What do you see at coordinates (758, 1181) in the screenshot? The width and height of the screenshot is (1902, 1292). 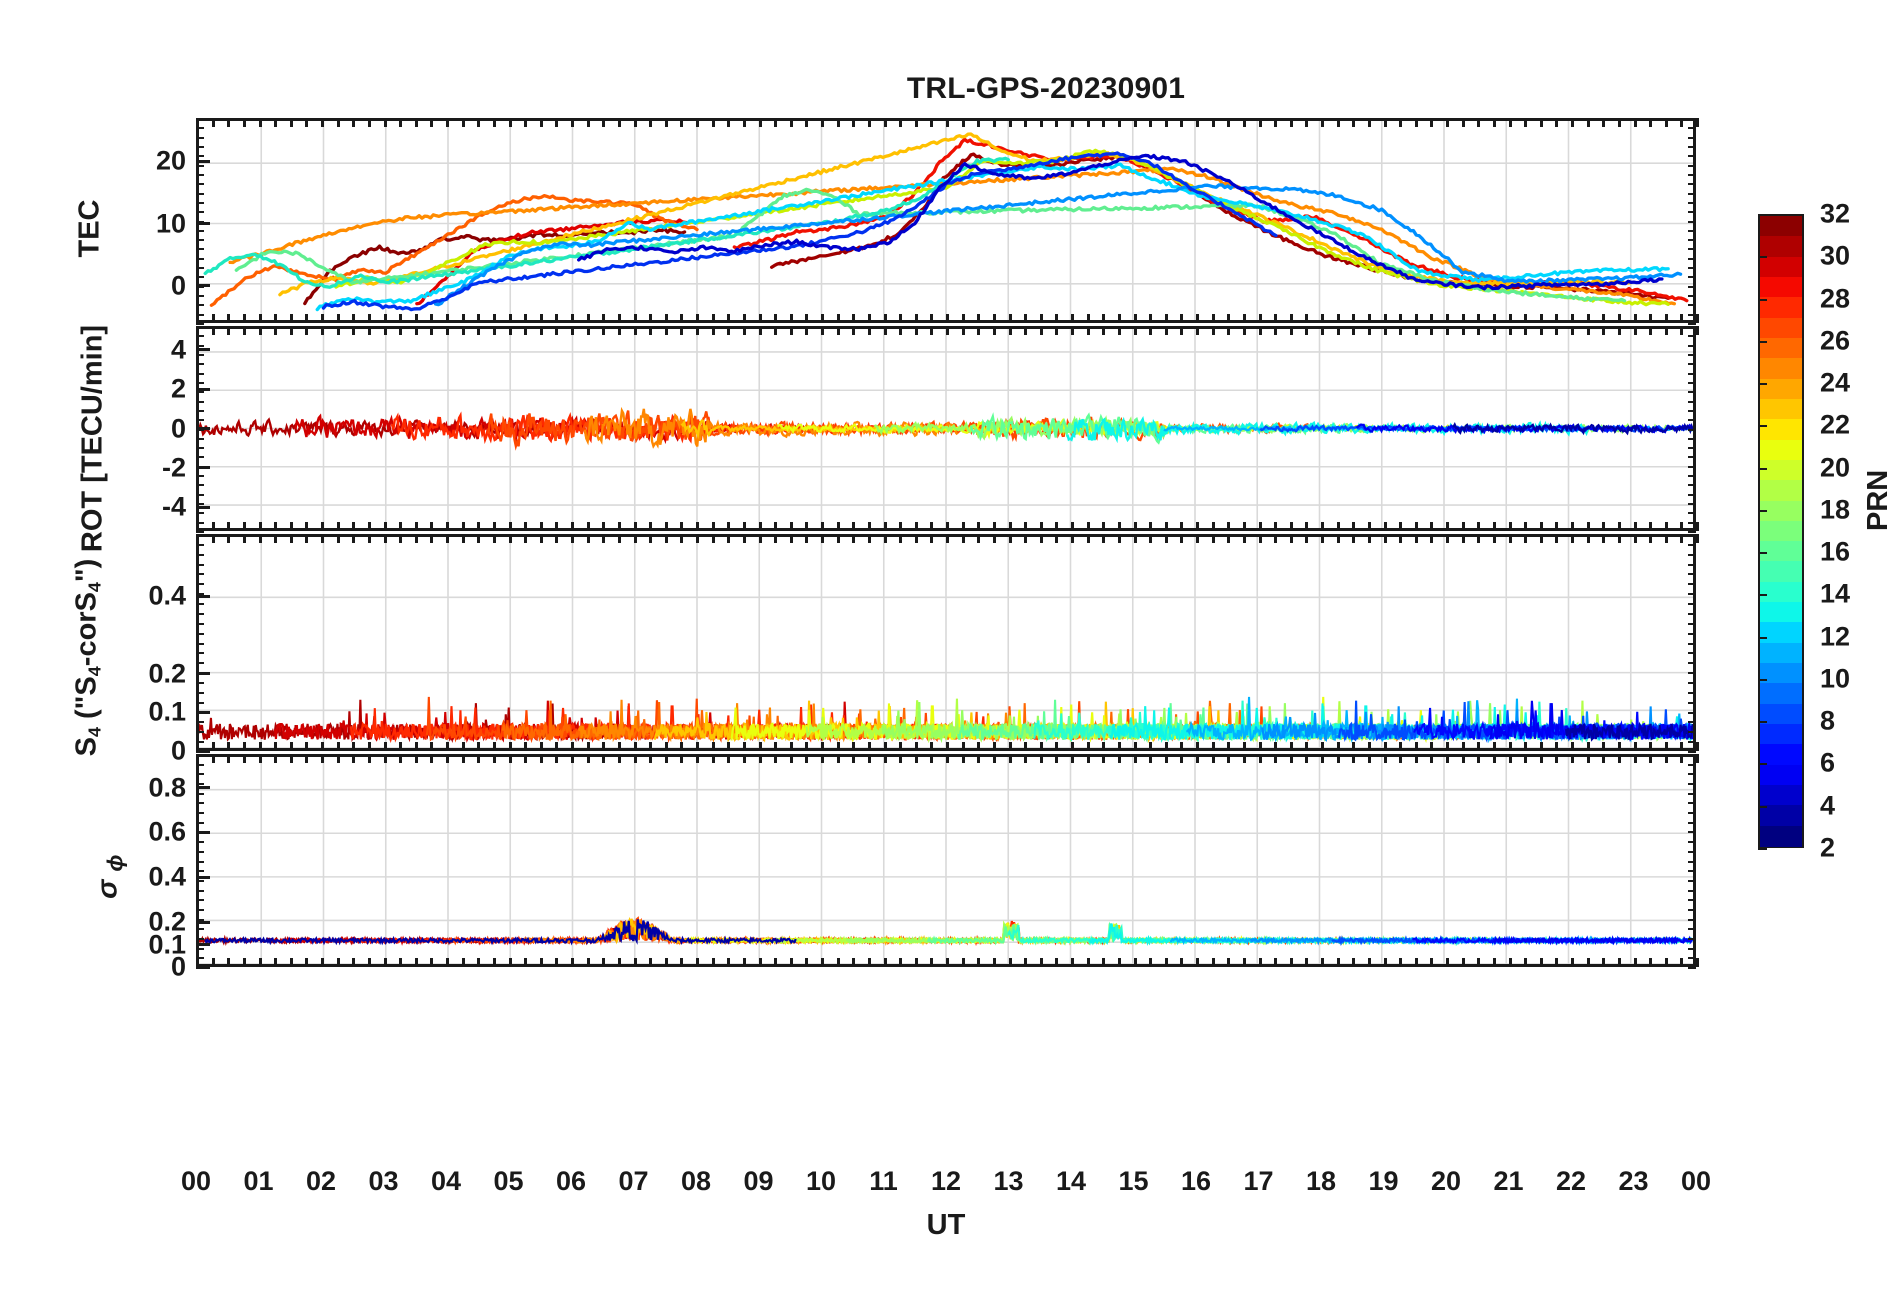 I see `x-tick-label: 09` at bounding box center [758, 1181].